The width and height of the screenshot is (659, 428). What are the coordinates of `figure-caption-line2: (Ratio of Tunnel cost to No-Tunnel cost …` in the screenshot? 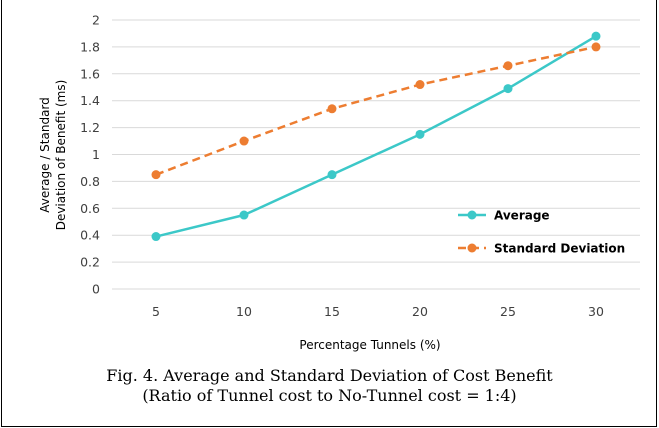 It's located at (329, 395).